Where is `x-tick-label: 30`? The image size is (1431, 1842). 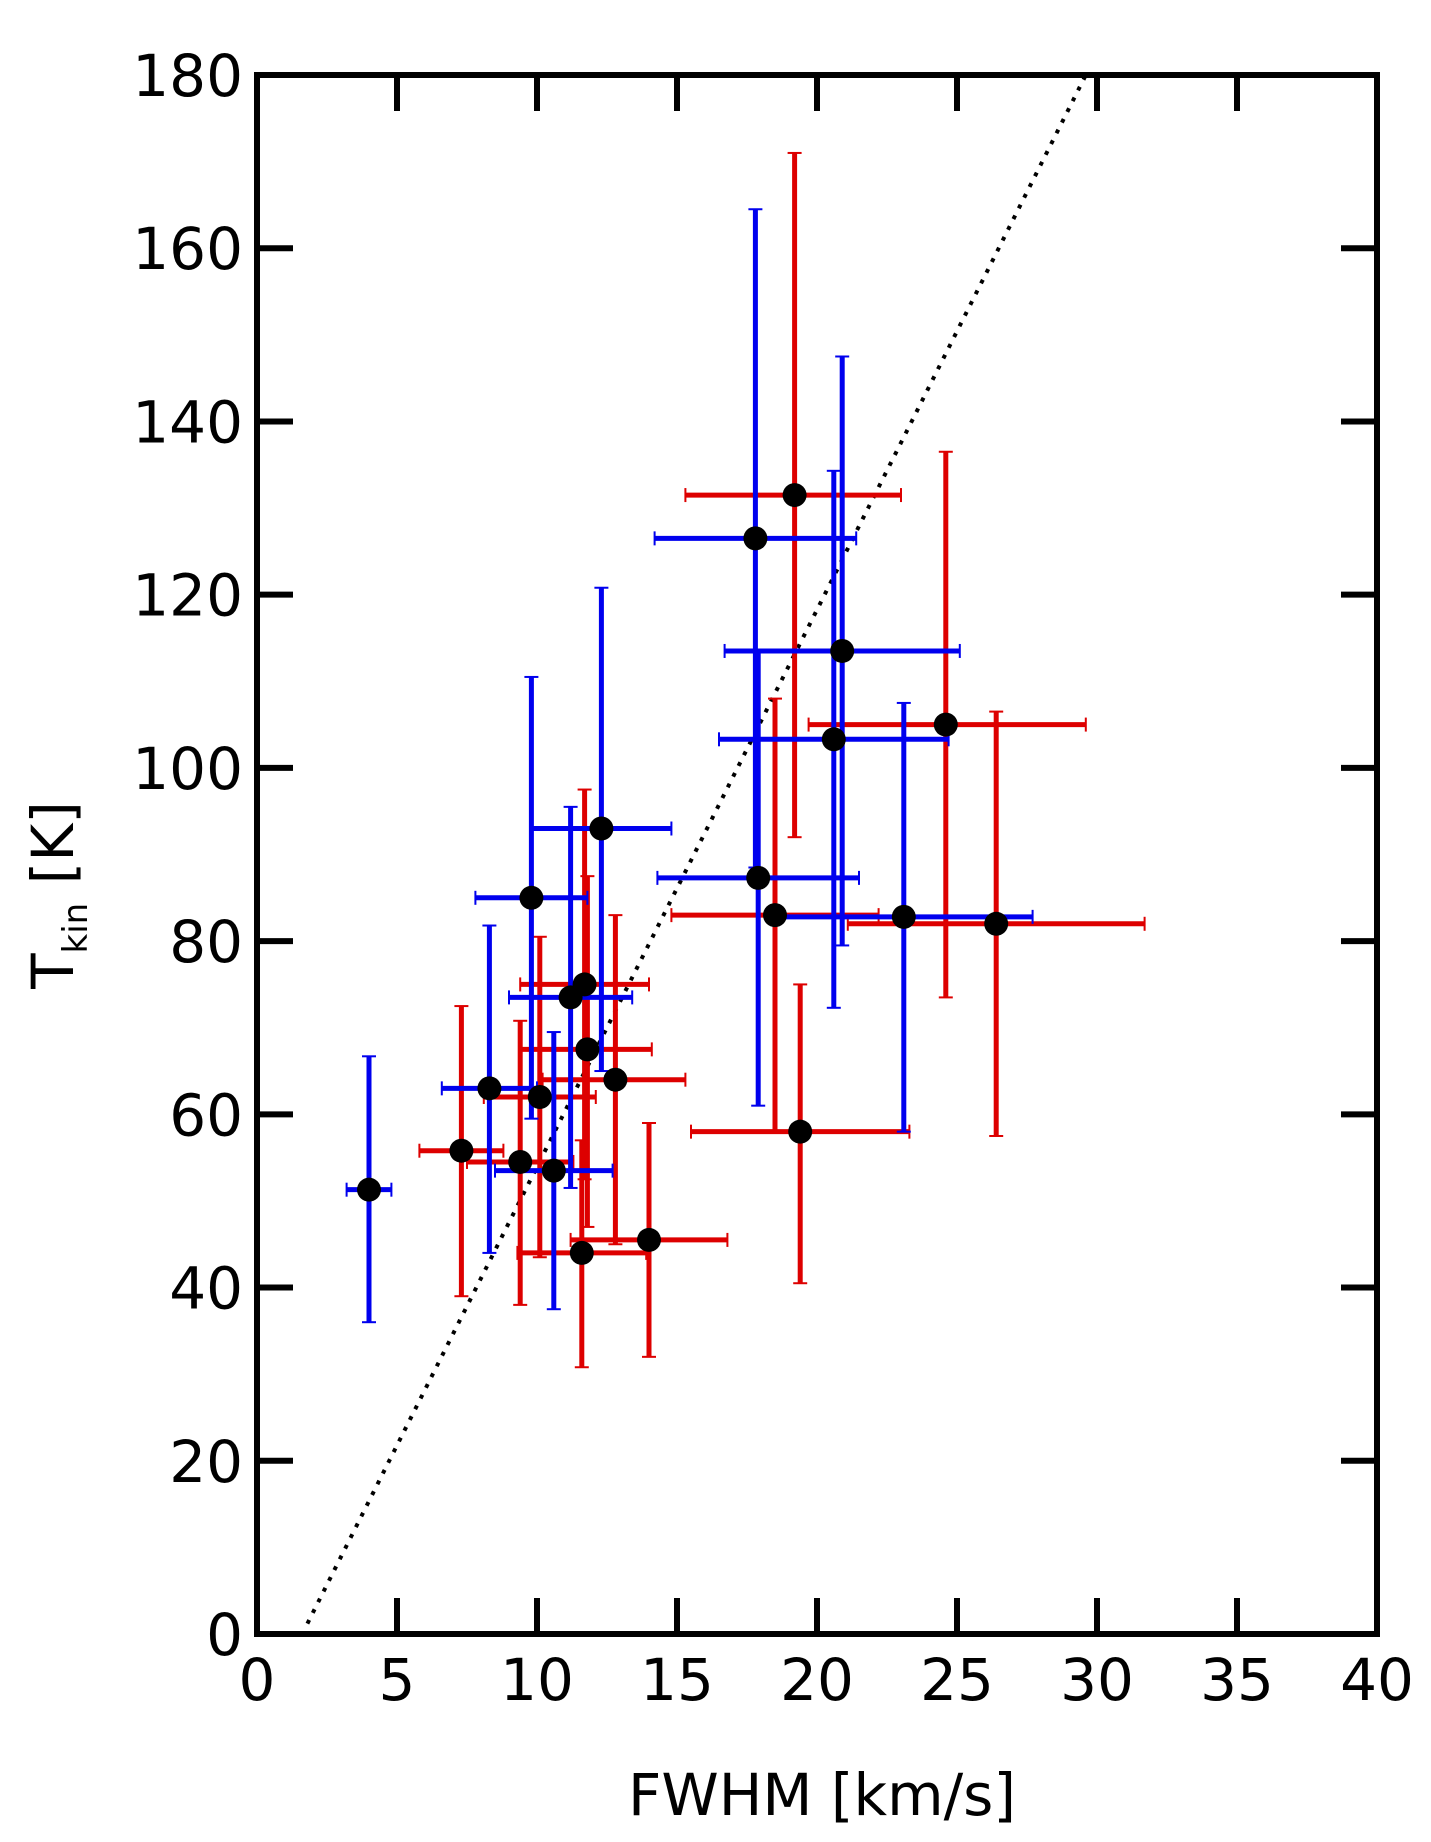 x-tick-label: 30 is located at coordinates (1097, 1680).